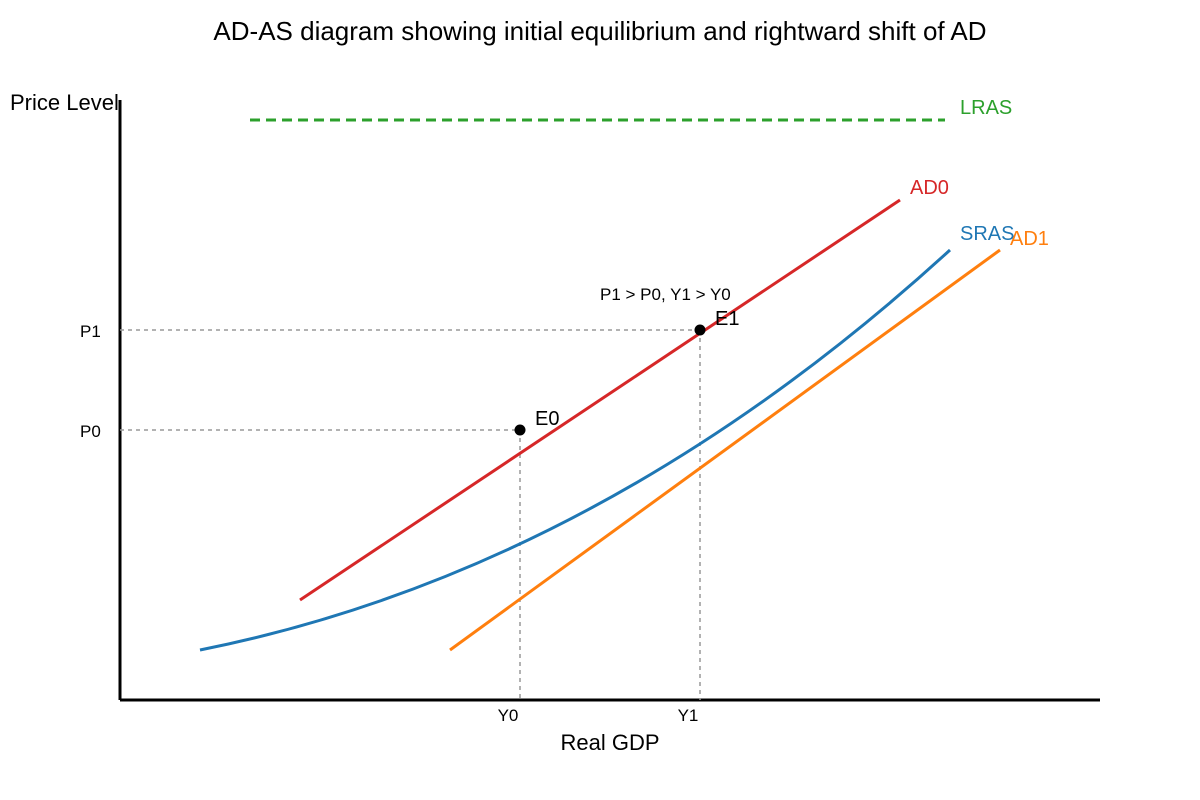 Image resolution: width=1200 pixels, height=800 pixels. Describe the element at coordinates (665, 294) in the screenshot. I see `comparison-annotation: P1 > P0, Y1 > Y0` at that location.